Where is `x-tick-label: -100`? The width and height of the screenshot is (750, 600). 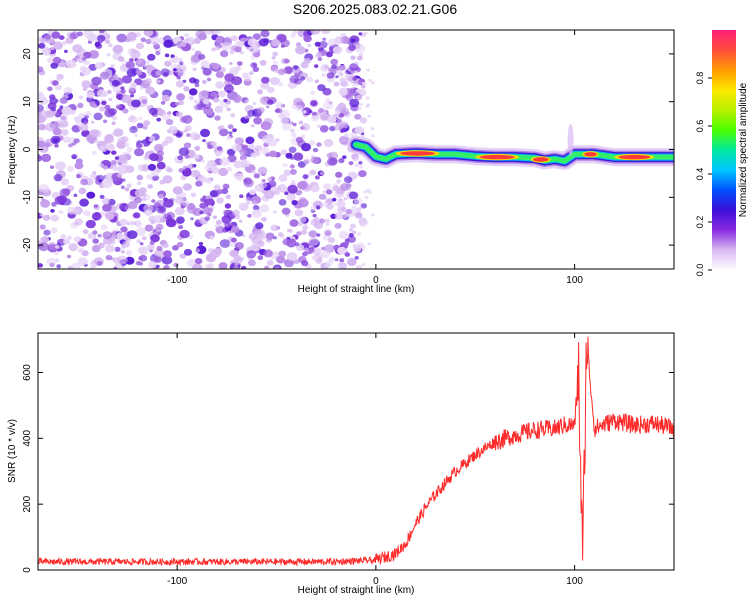 x-tick-label: -100 is located at coordinates (177, 280).